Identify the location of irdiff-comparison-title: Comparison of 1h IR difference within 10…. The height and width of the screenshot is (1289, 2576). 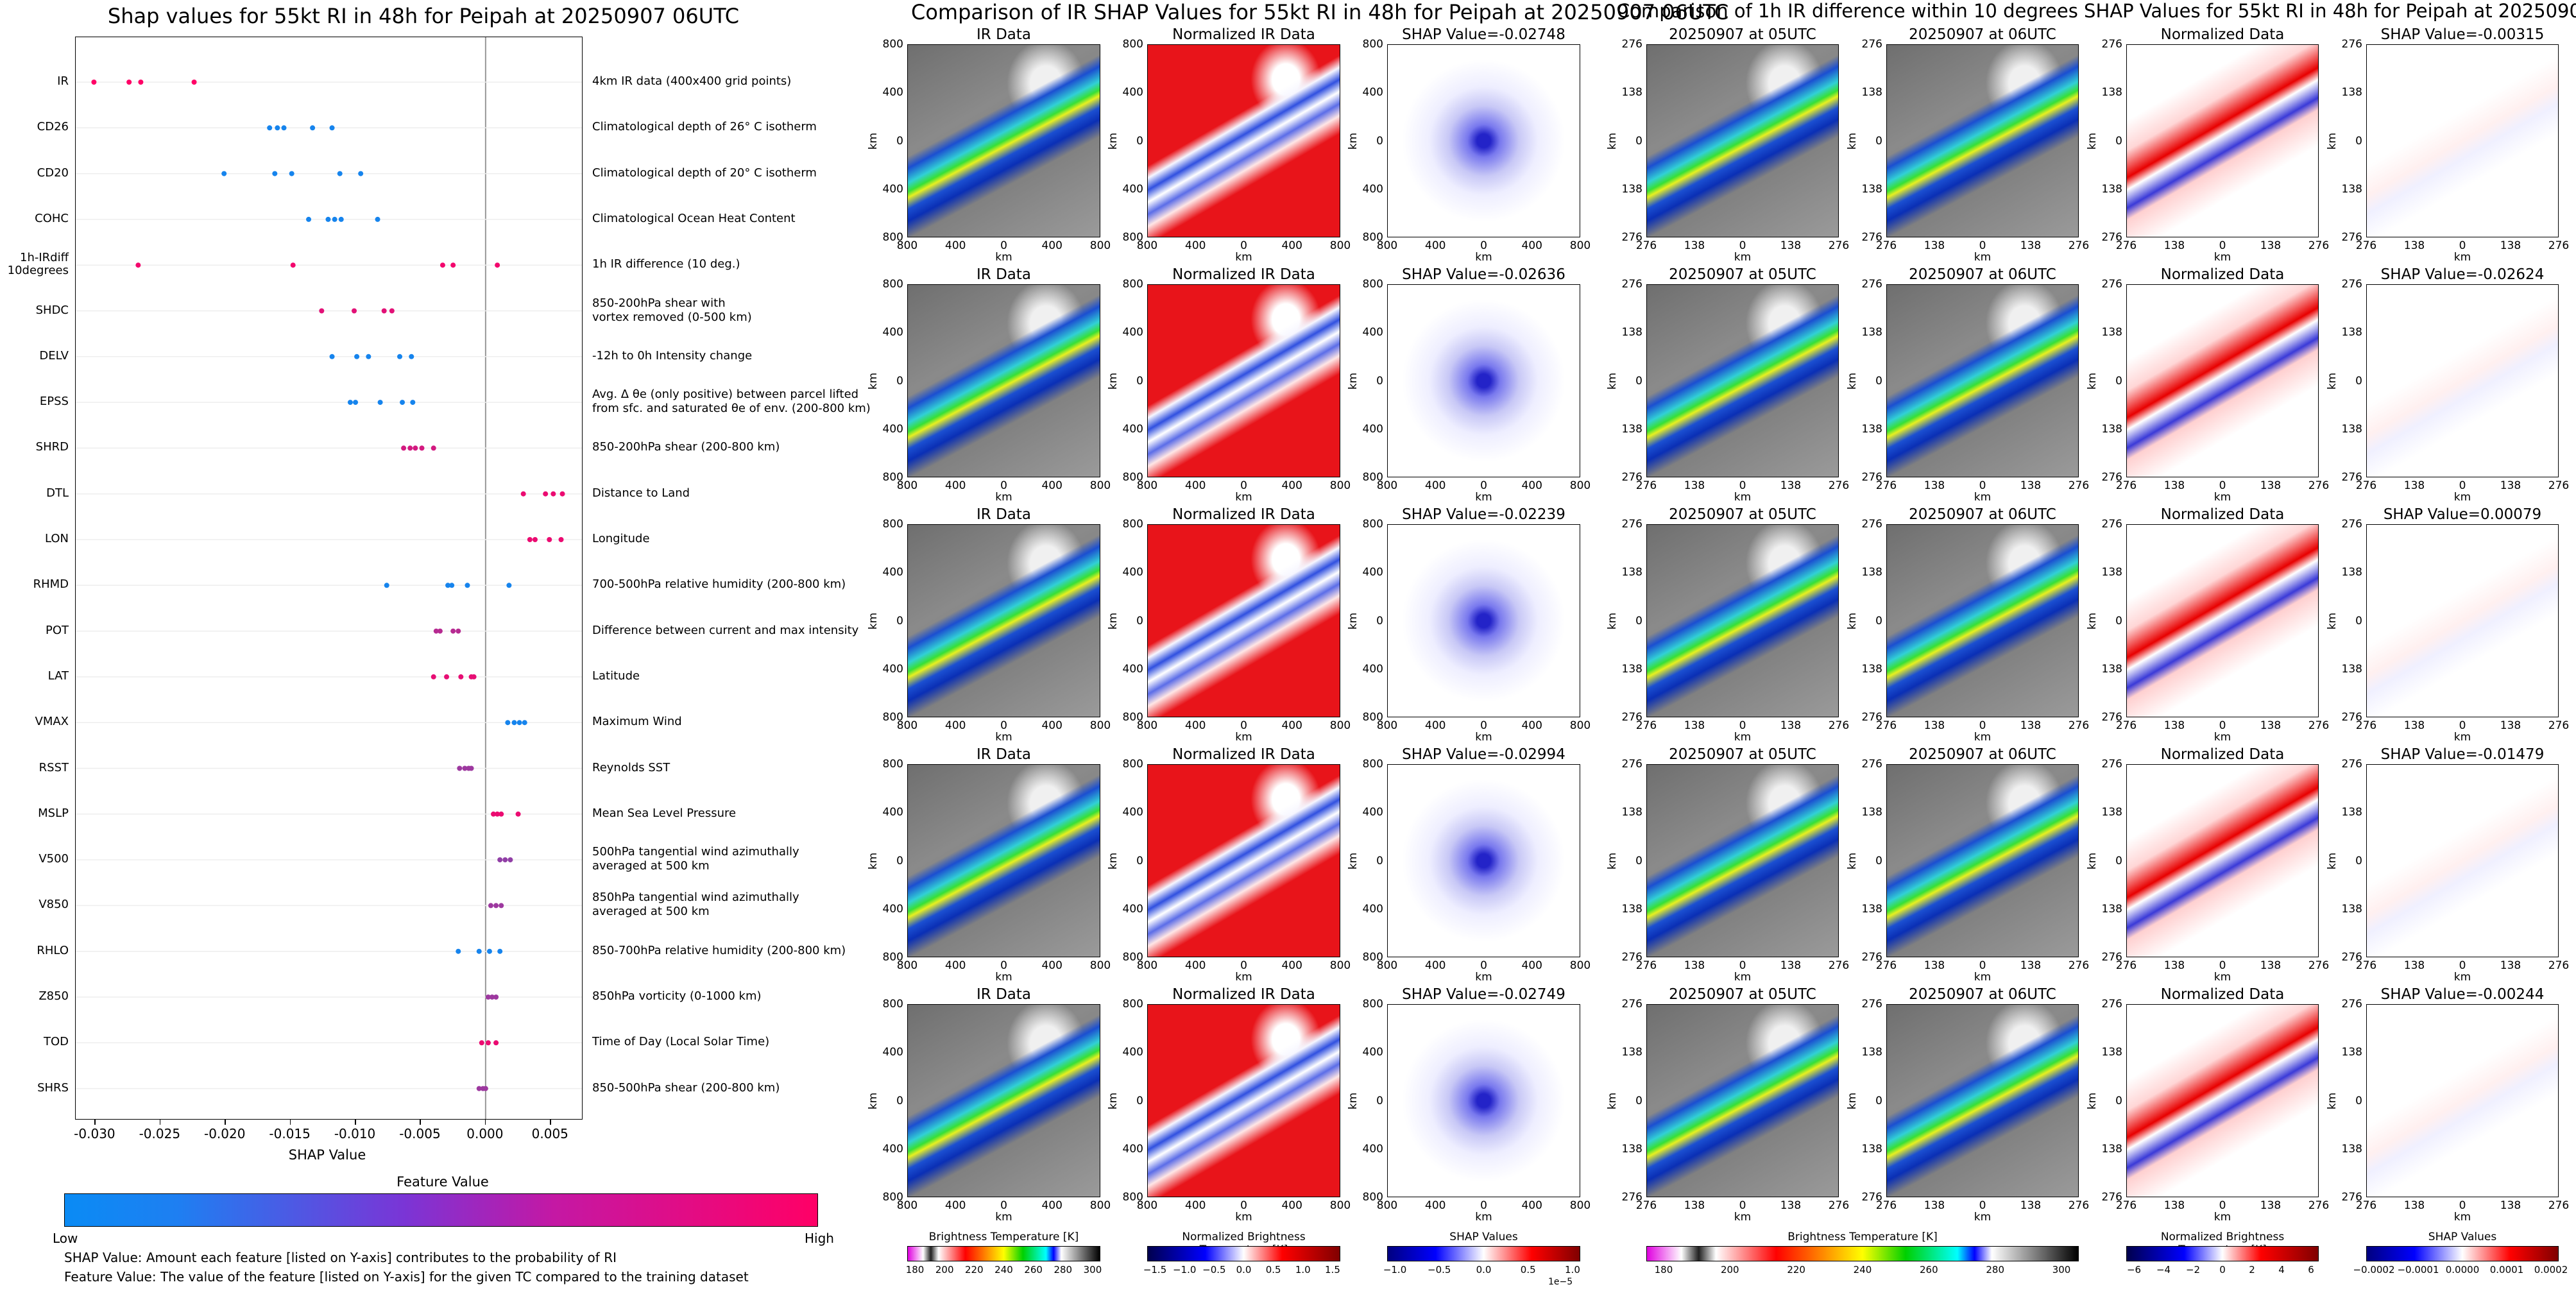
(2096, 11).